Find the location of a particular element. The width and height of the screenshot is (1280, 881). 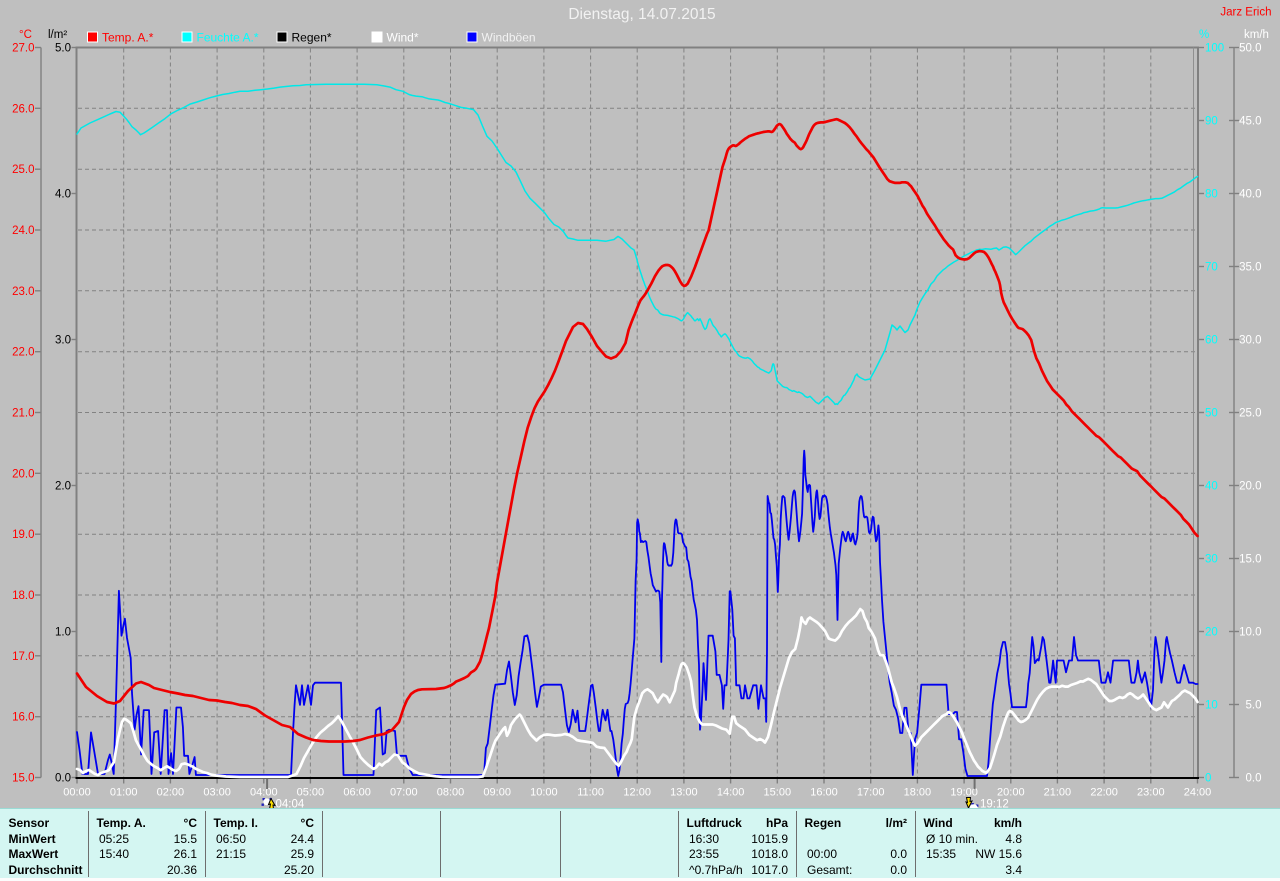

svg-text: 26.0 is located at coordinates (23, 109).